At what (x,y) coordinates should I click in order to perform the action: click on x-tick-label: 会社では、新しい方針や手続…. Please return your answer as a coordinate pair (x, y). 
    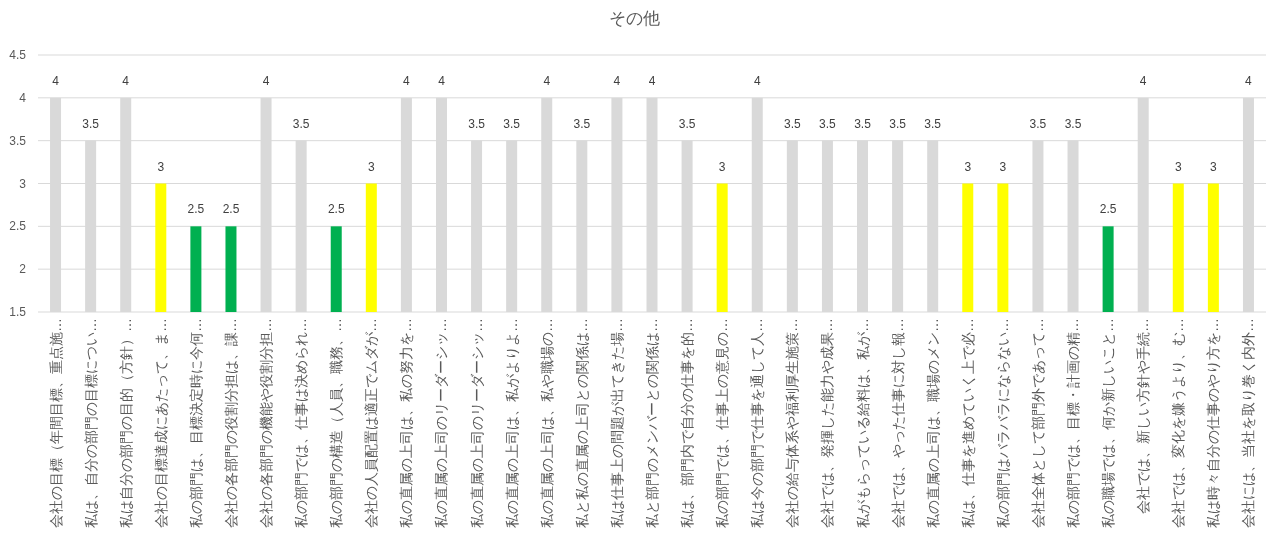
    Looking at the image, I should click on (1143, 416).